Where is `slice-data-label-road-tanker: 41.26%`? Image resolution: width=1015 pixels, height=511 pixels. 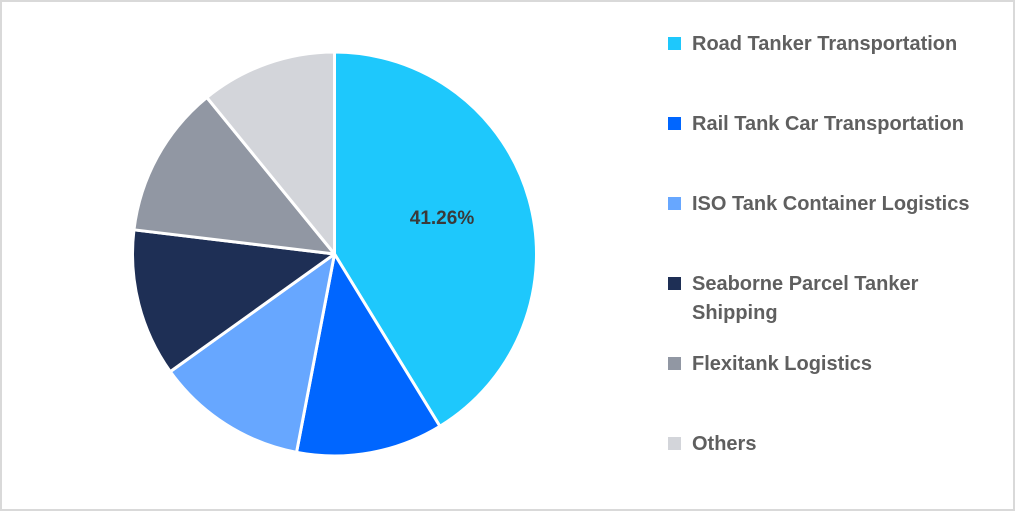 slice-data-label-road-tanker: 41.26% is located at coordinates (442, 218).